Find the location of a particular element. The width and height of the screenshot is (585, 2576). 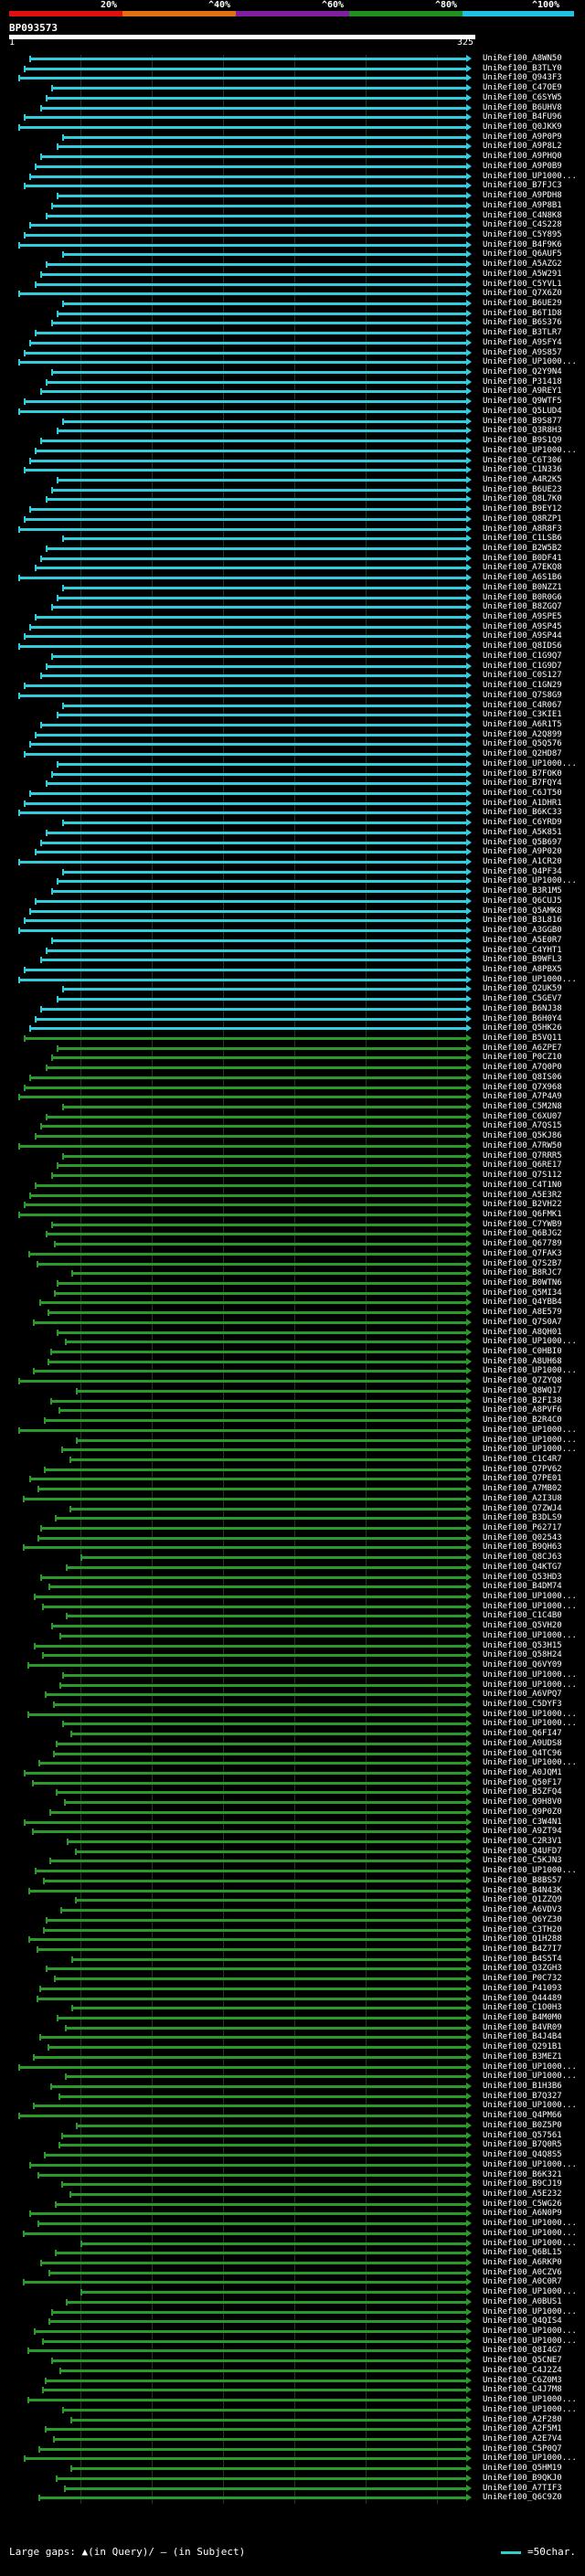

hit-link: UniRef100_C5YVL1 is located at coordinates (522, 284).